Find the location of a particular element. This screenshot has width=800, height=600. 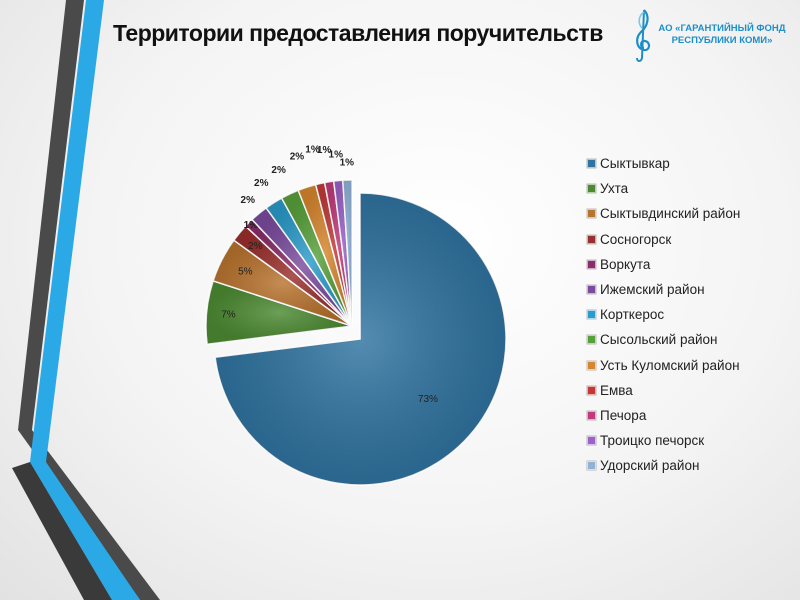

legend-item: Емва is located at coordinates (663, 390).